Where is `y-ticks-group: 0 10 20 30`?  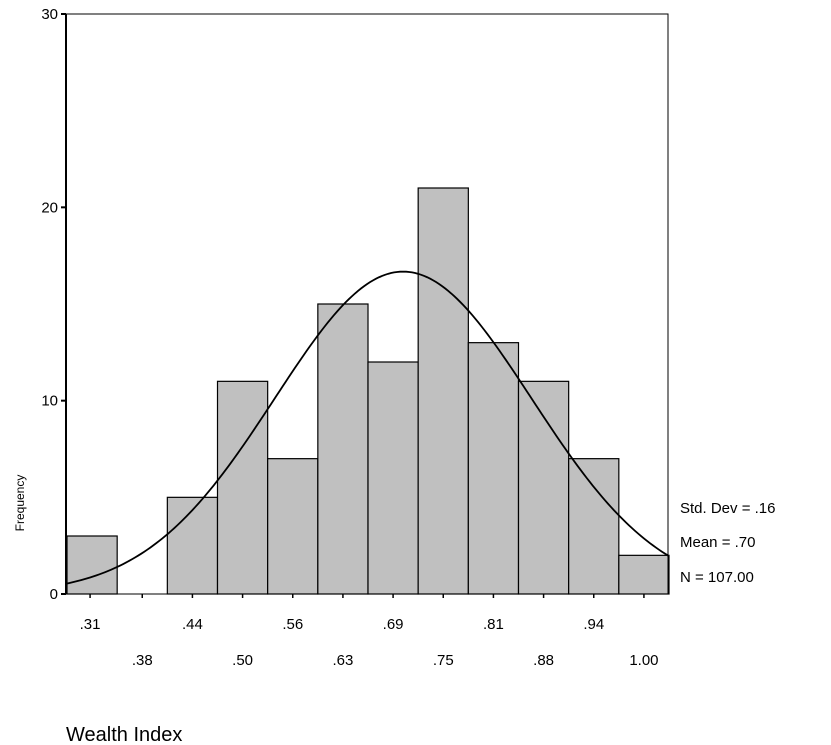
y-ticks-group: 0 10 20 30 is located at coordinates (53, 304).